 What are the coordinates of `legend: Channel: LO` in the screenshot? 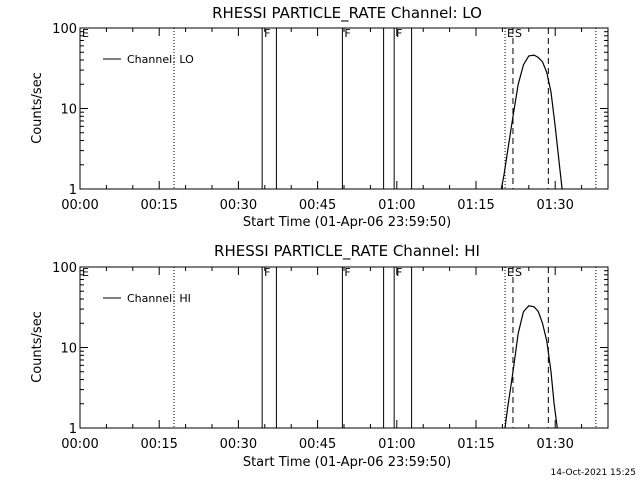 It's located at (148, 59).